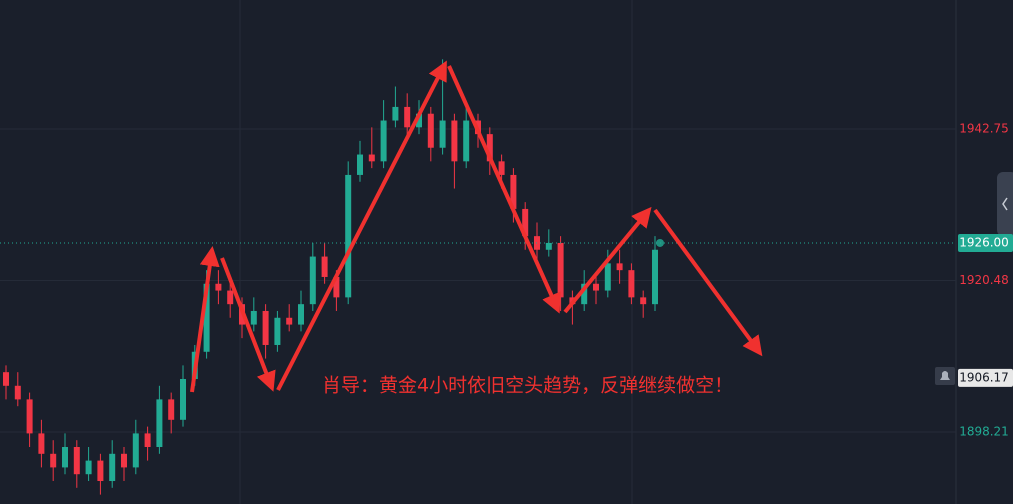  I want to click on y-tick-label: 1942.75, so click(984, 129).